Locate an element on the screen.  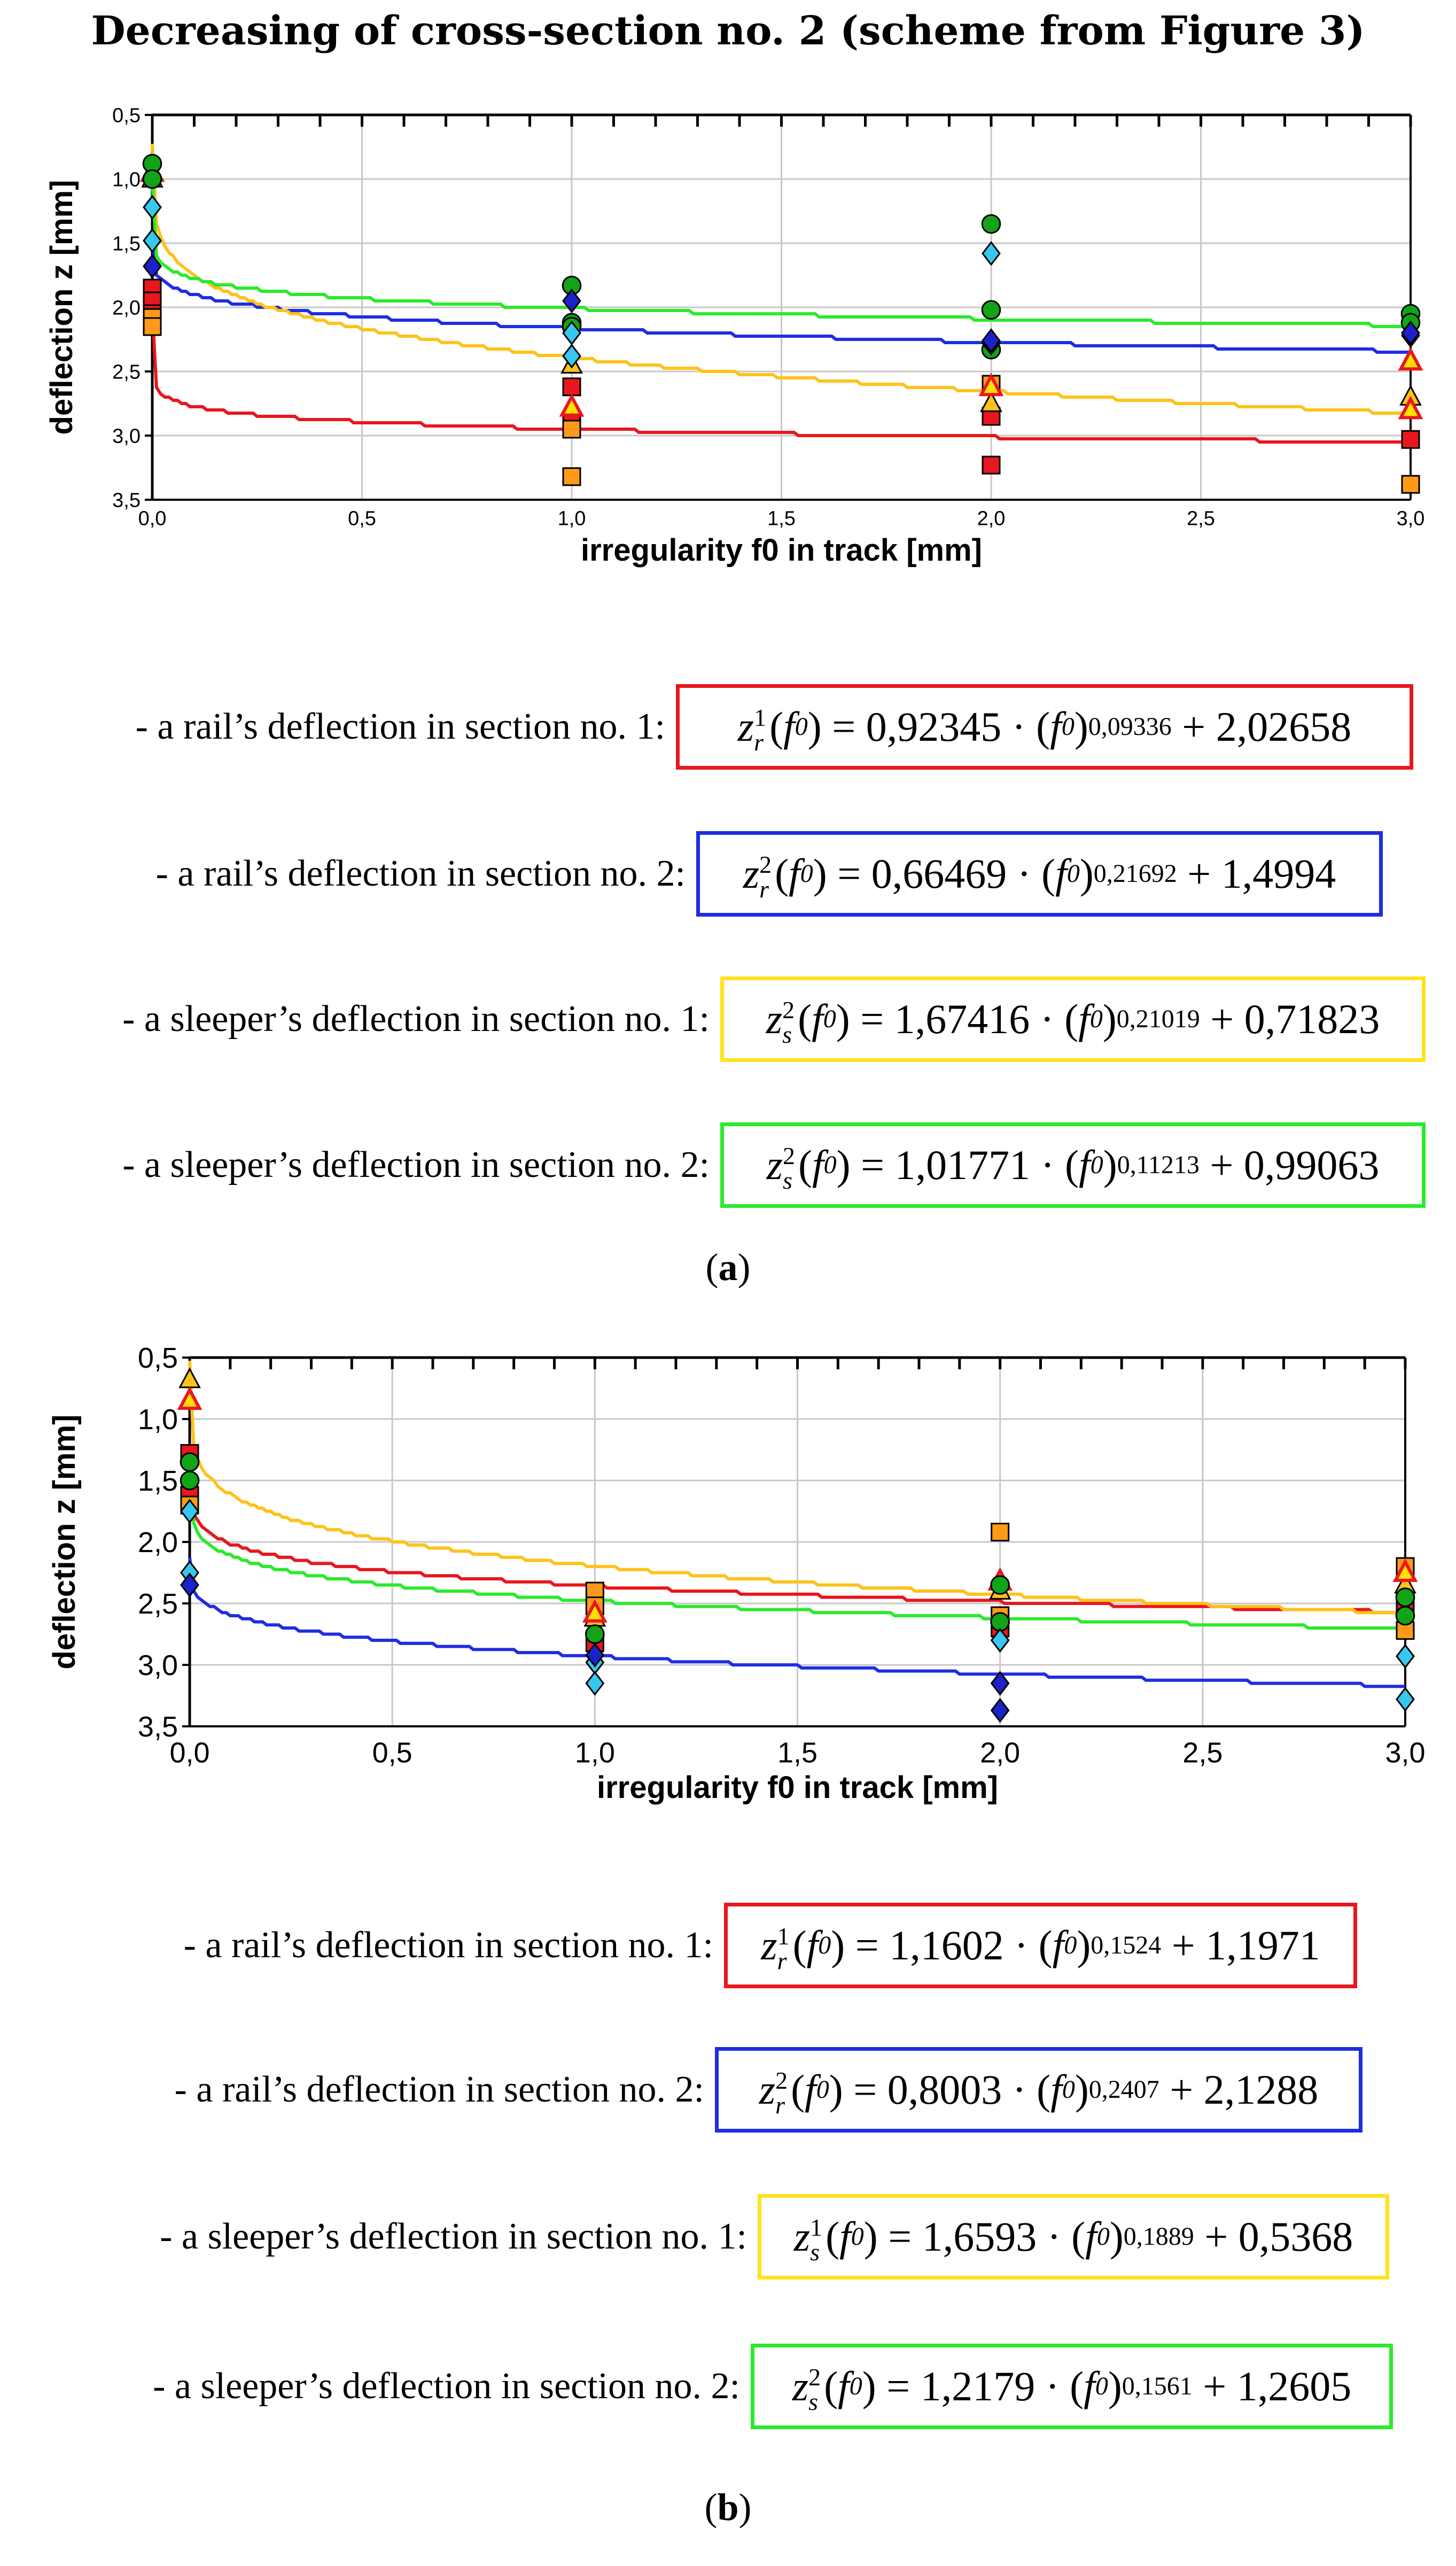
y-tick-label: 0,5 is located at coordinates (158, 1358).